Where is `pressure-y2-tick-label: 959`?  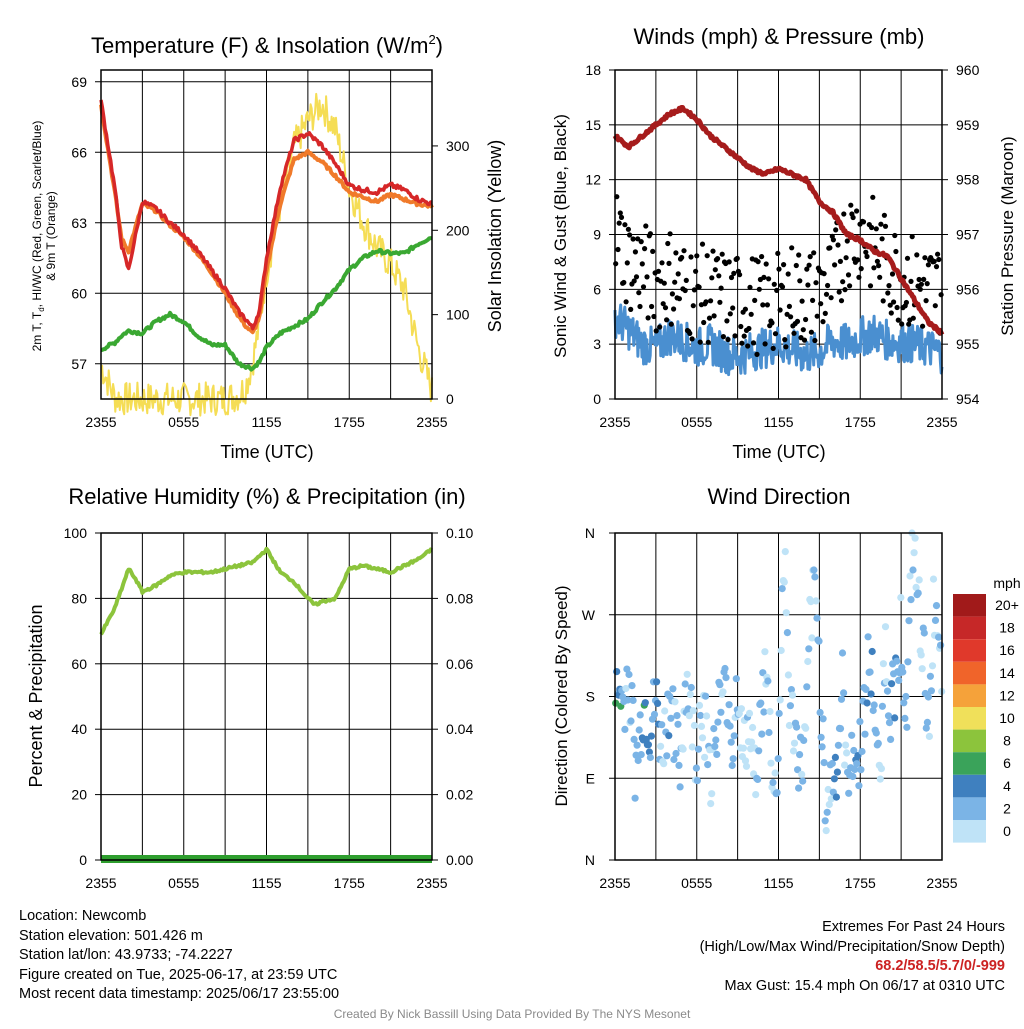
pressure-y2-tick-label: 959 is located at coordinates (968, 125).